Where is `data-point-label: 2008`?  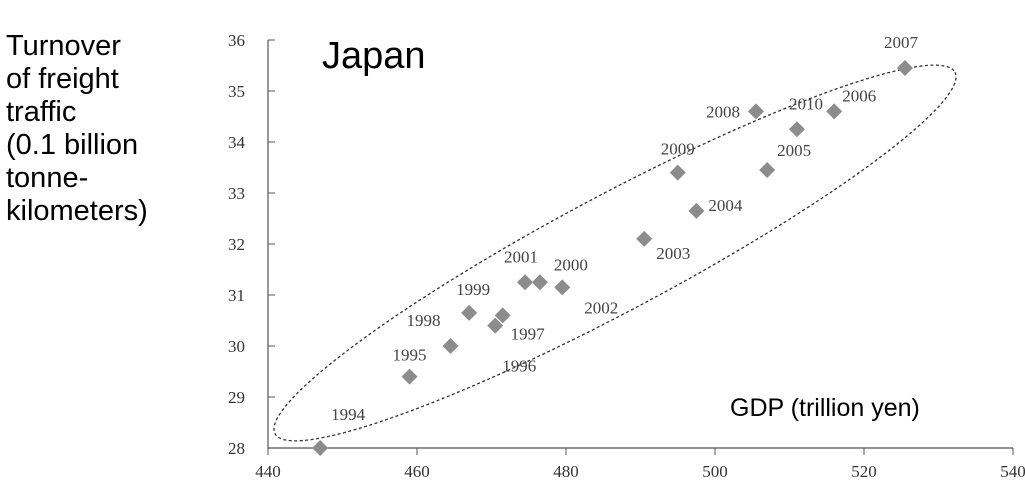 data-point-label: 2008 is located at coordinates (723, 111).